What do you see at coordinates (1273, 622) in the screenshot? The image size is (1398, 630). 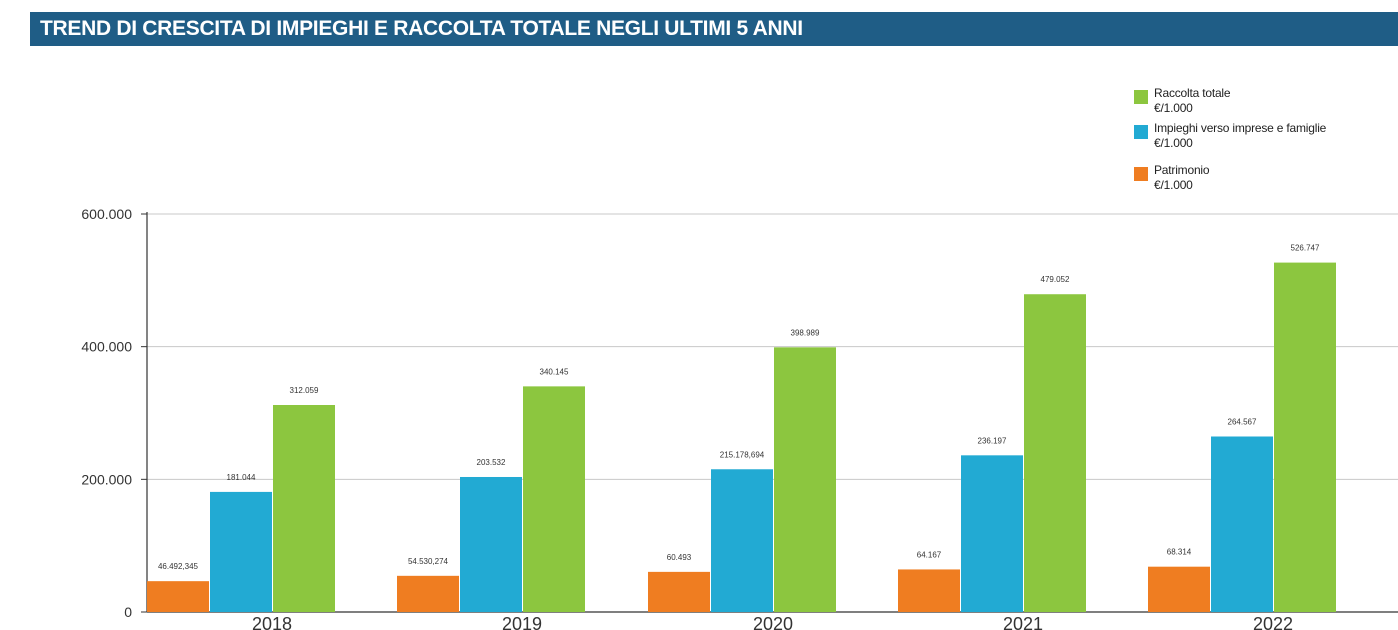 I see `x-tick-label-2022: 2022` at bounding box center [1273, 622].